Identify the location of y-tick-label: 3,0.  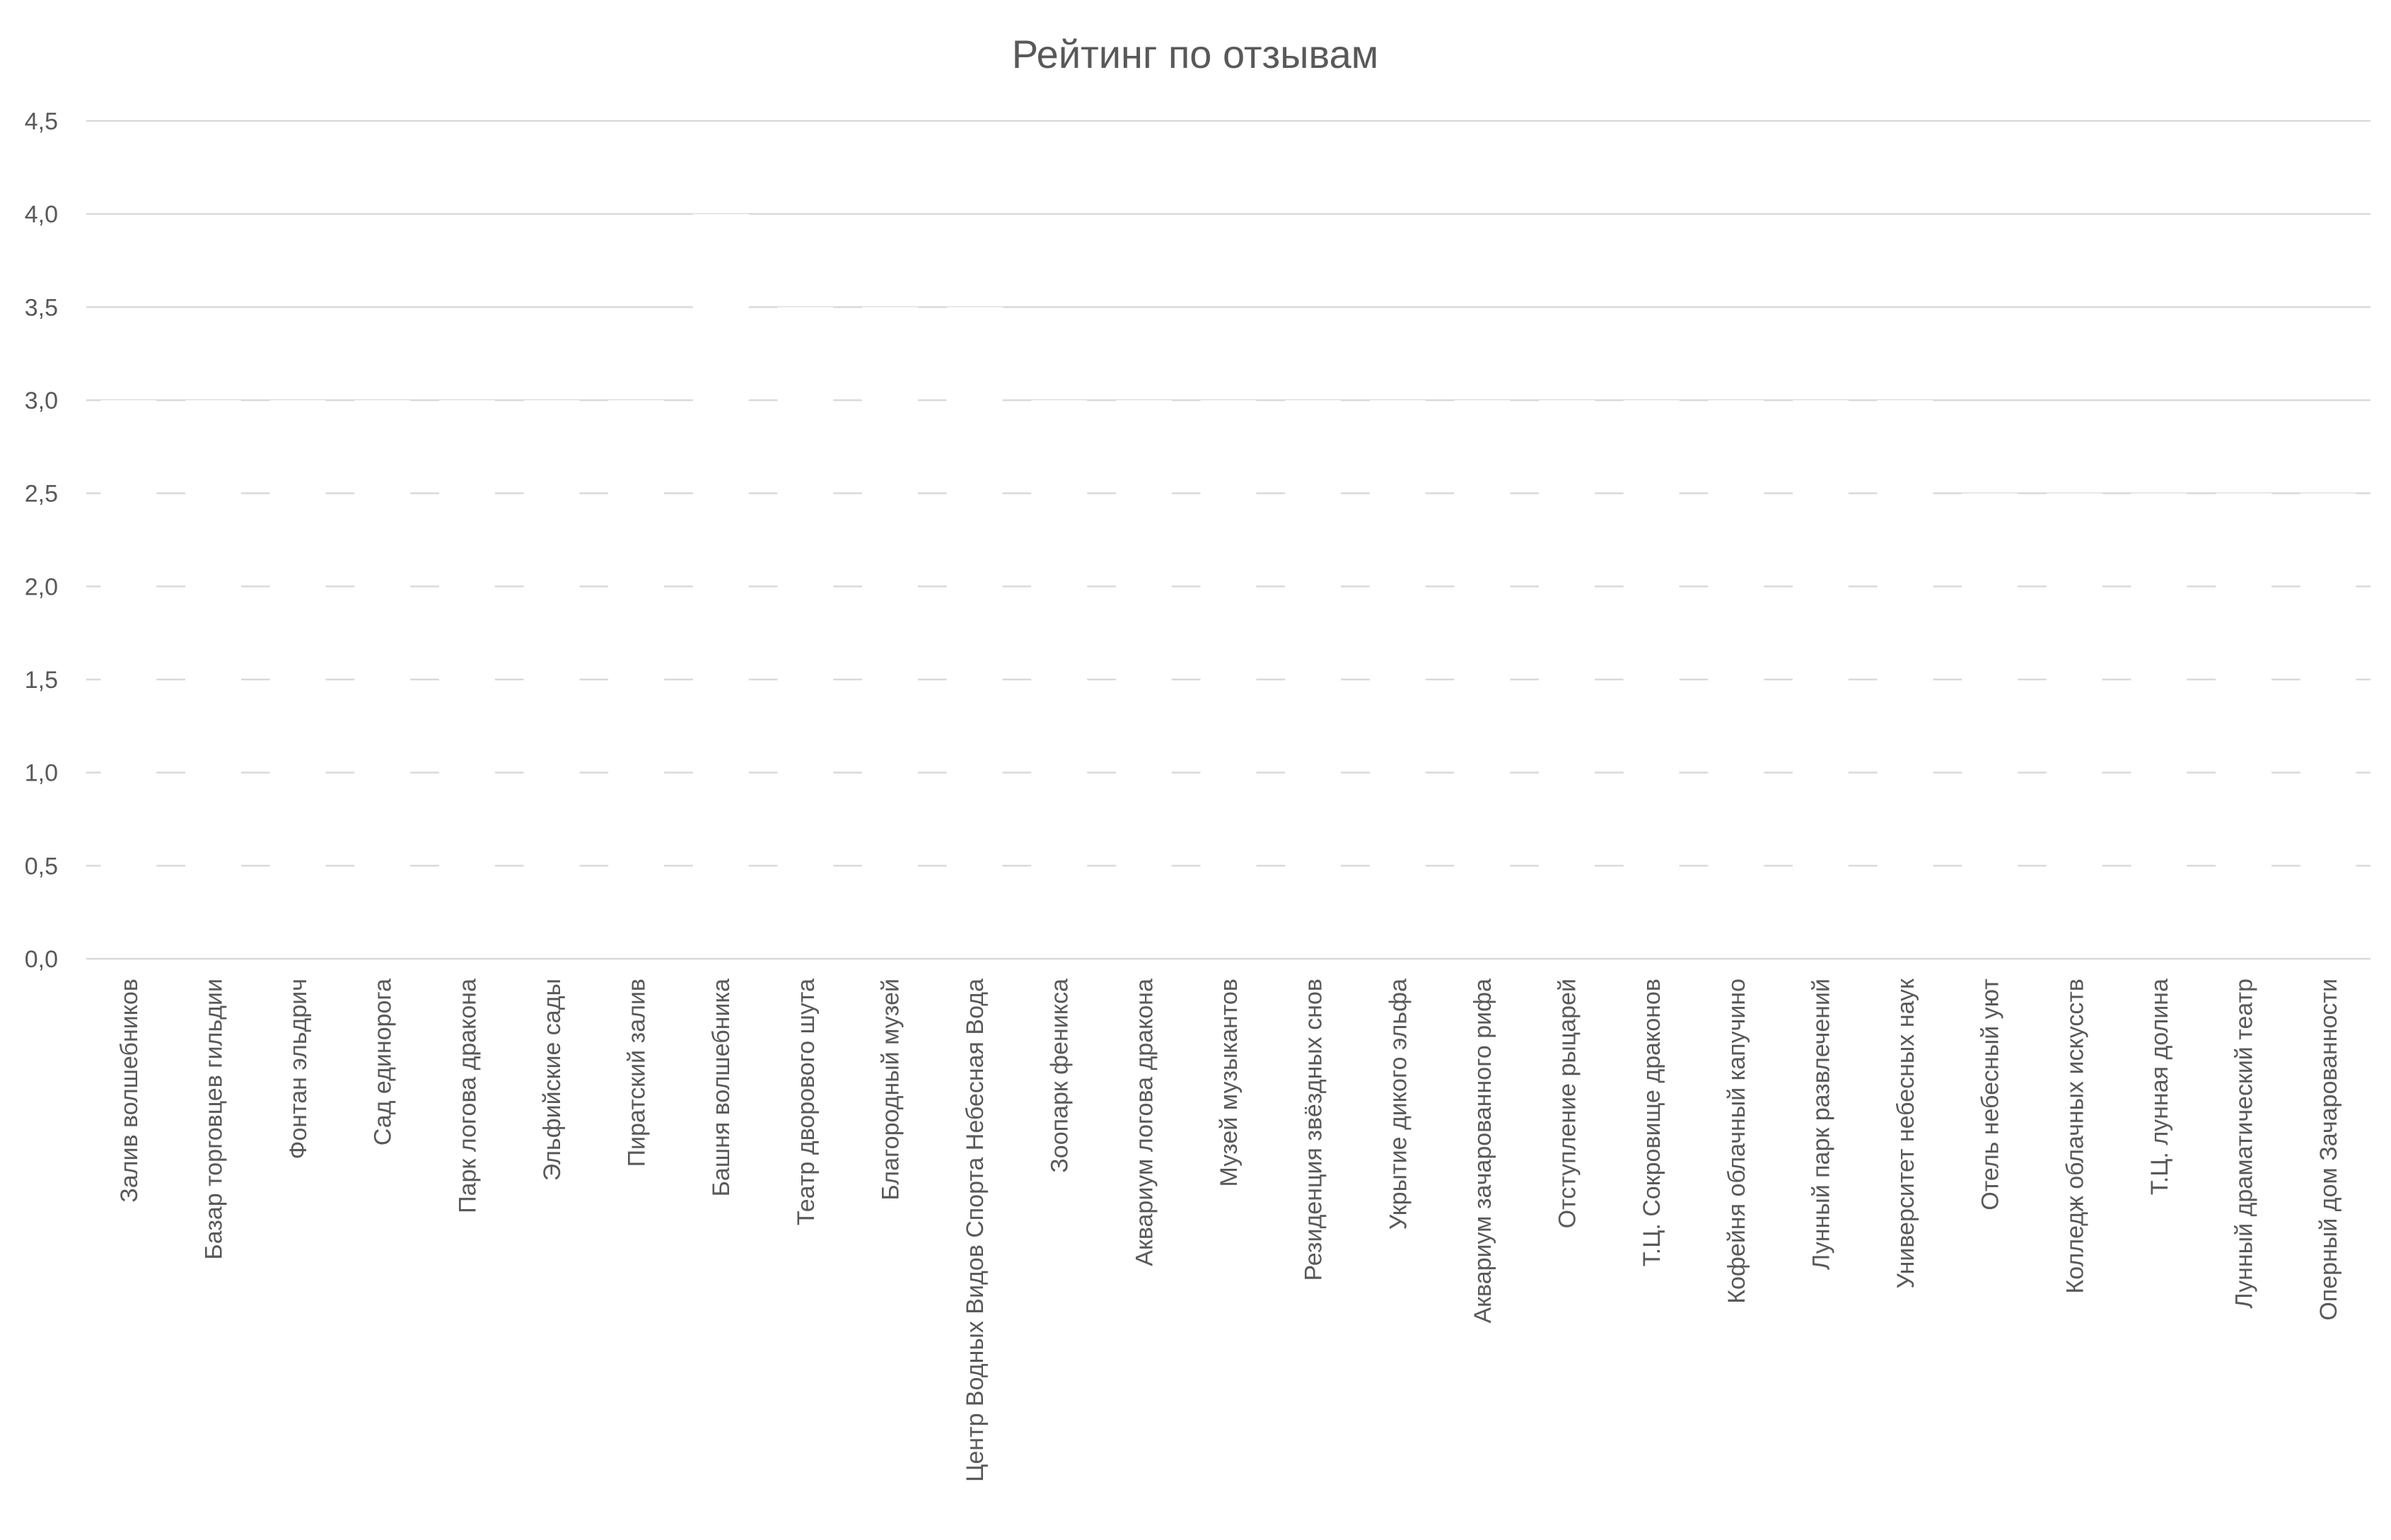
(41, 400).